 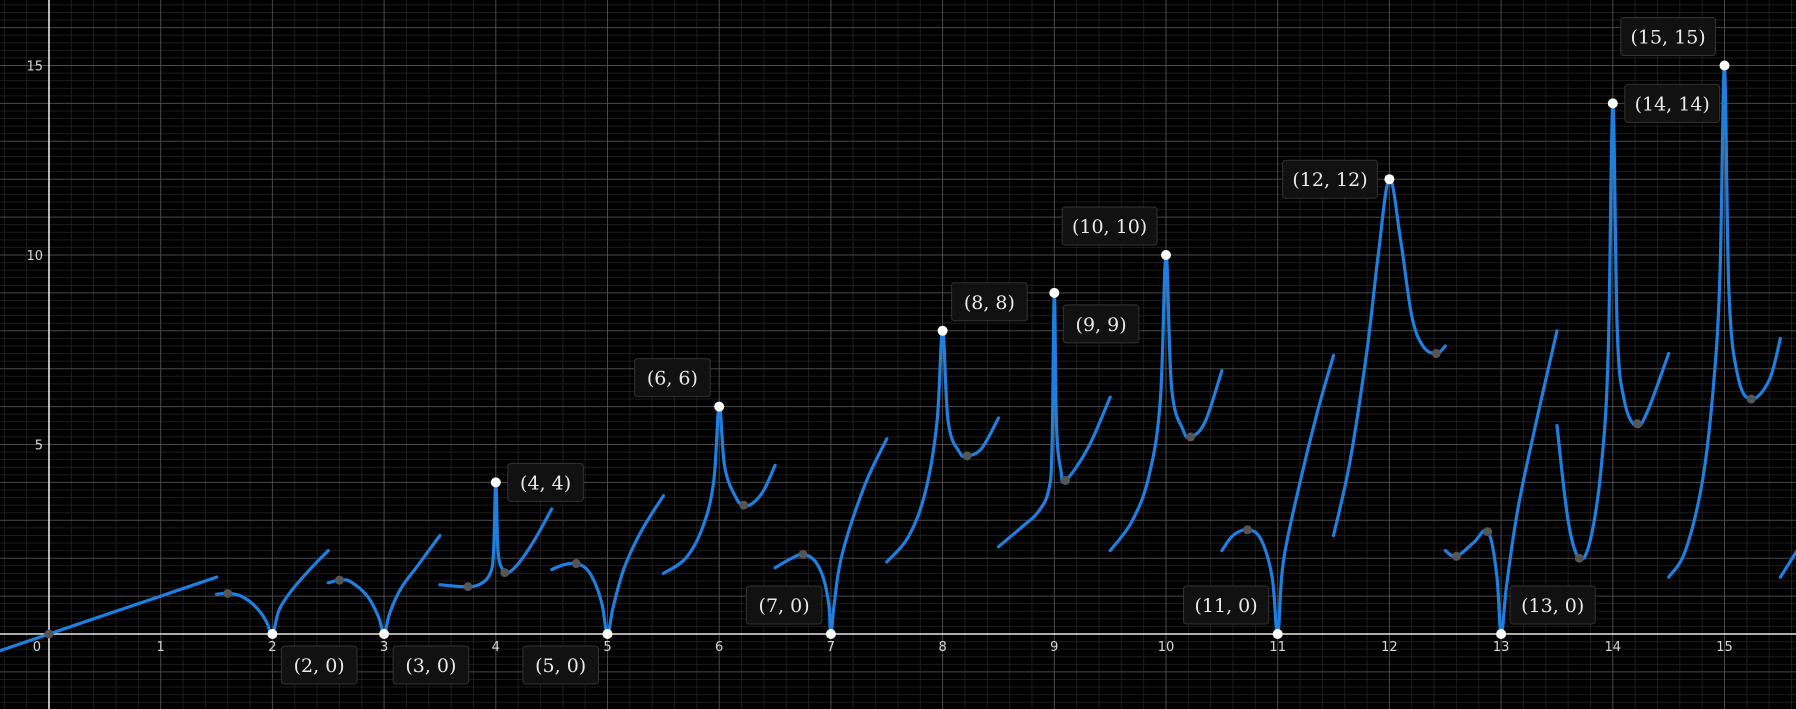 I want to click on x-tick-label: 13, so click(x=1501, y=647).